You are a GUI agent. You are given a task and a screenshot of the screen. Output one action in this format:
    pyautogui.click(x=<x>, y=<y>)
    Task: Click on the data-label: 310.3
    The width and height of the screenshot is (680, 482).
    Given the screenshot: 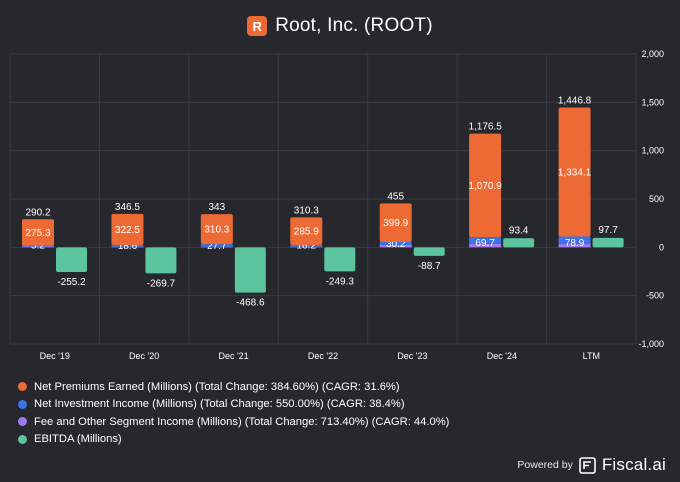 What is the action you would take?
    pyautogui.click(x=216, y=230)
    